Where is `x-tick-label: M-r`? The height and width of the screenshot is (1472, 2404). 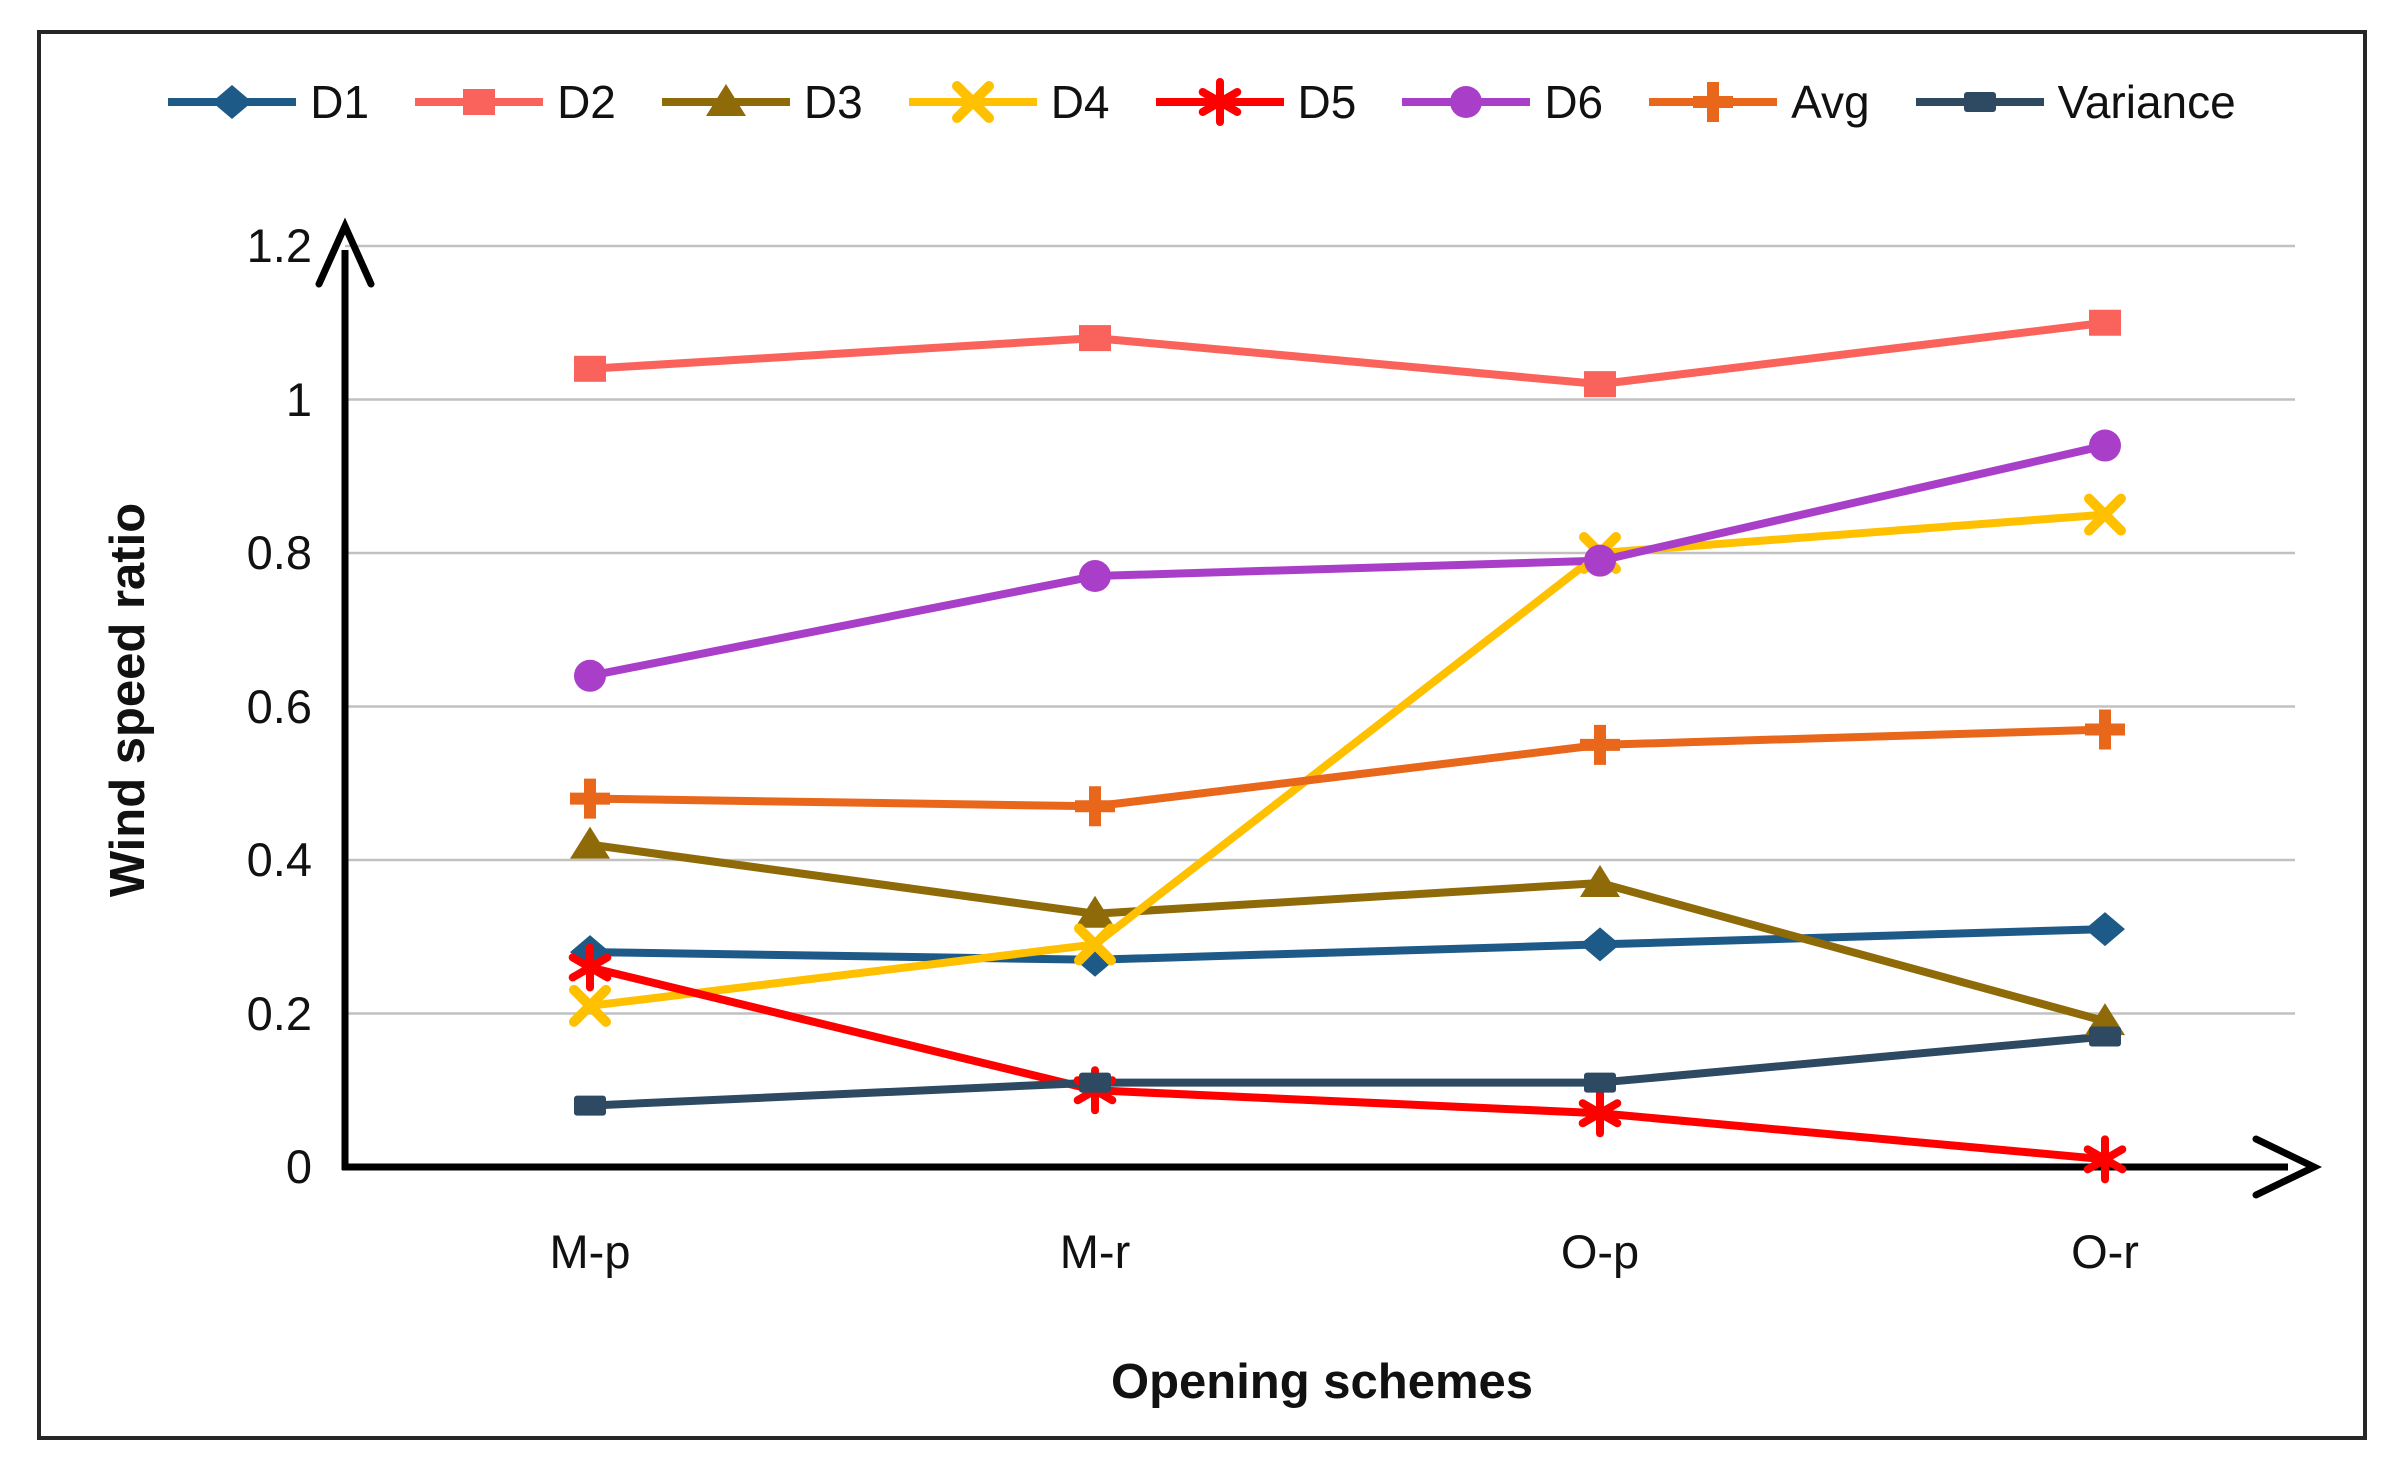
x-tick-label: M-r is located at coordinates (1095, 1251).